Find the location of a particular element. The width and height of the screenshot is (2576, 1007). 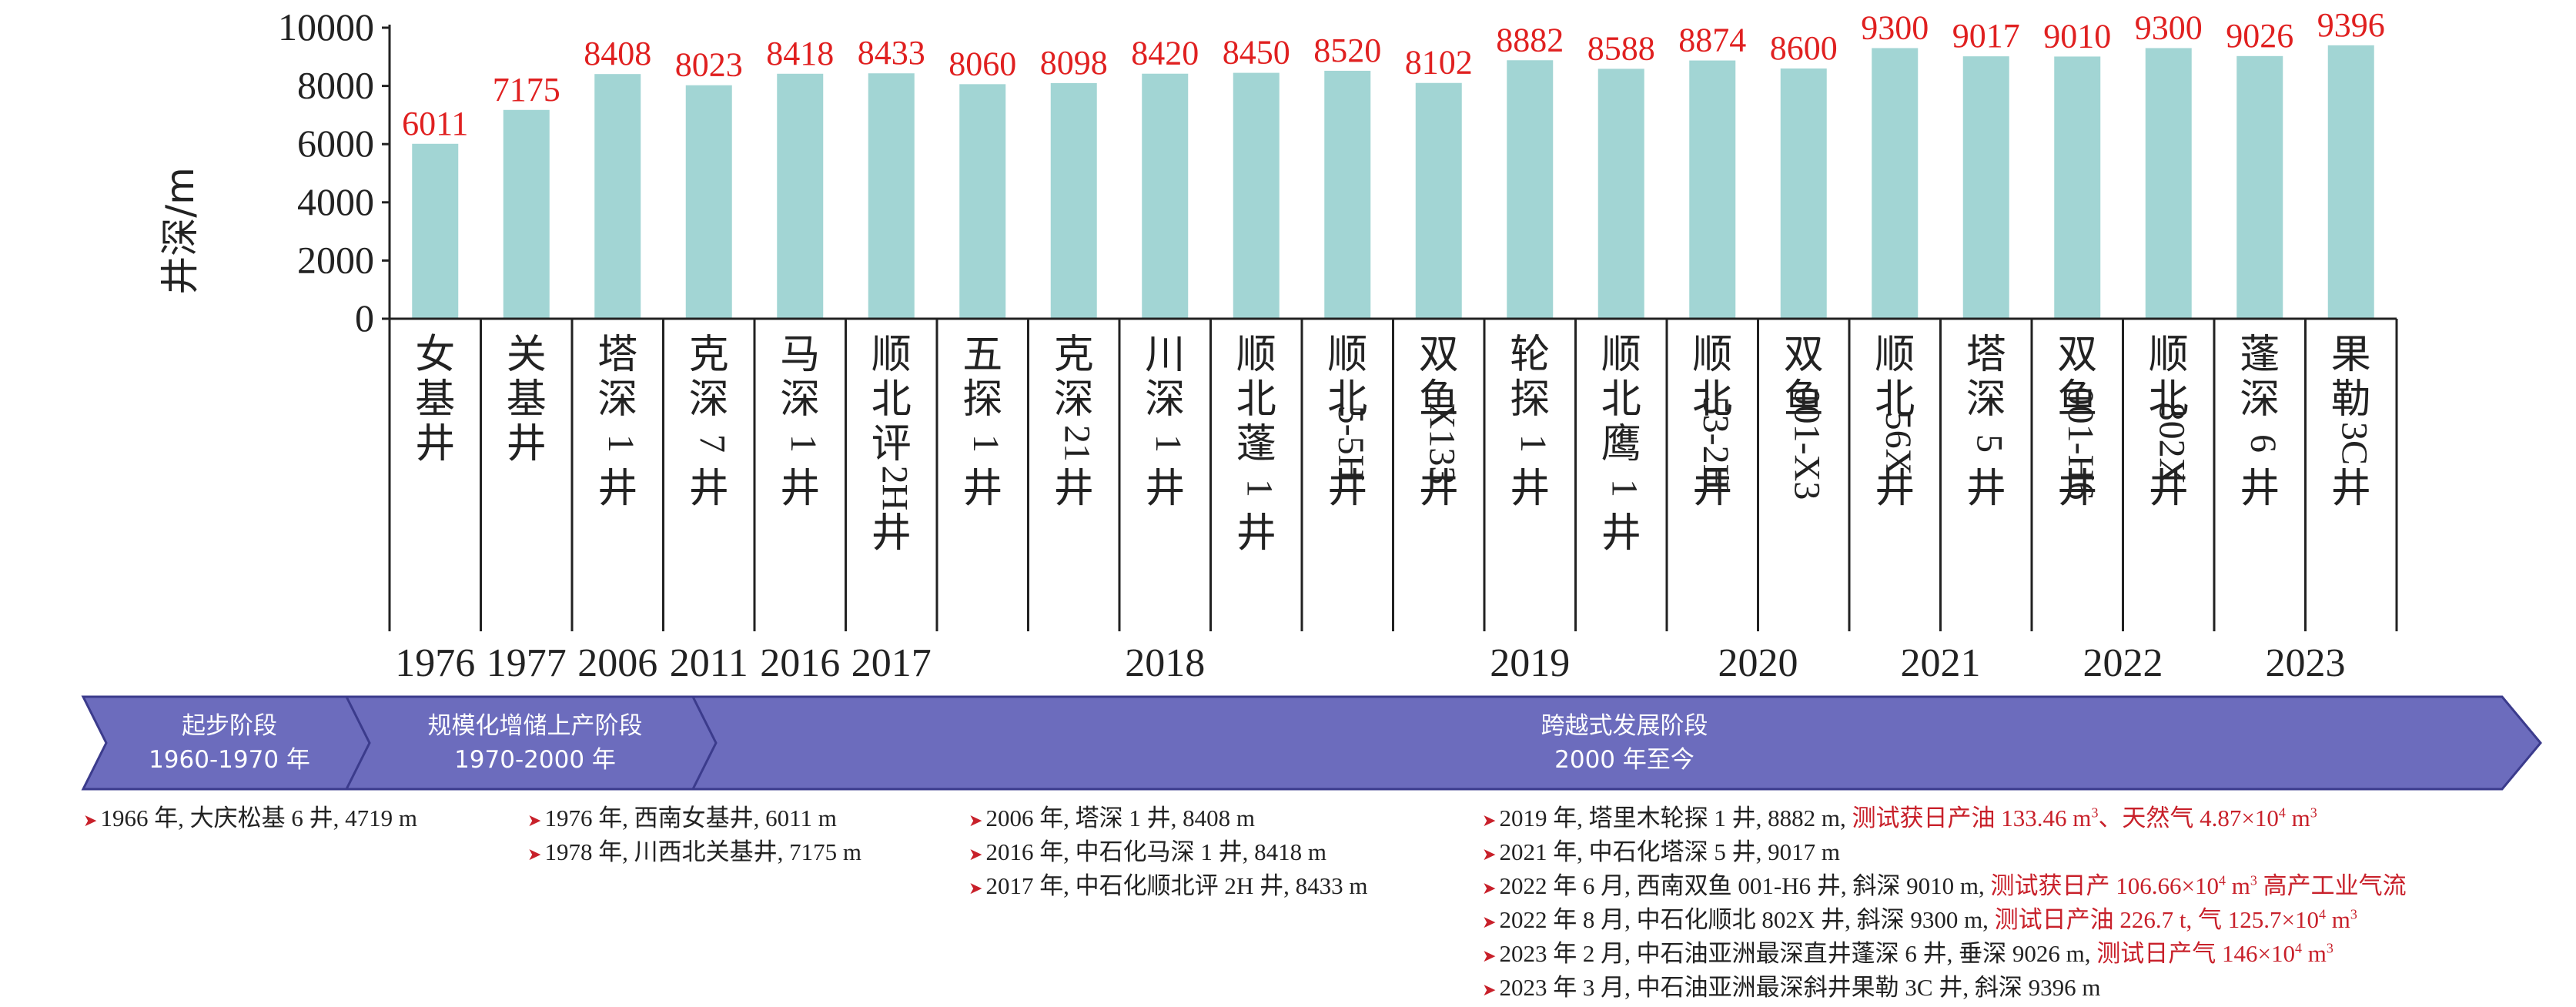

category-number: 3C is located at coordinates (2355, 443).